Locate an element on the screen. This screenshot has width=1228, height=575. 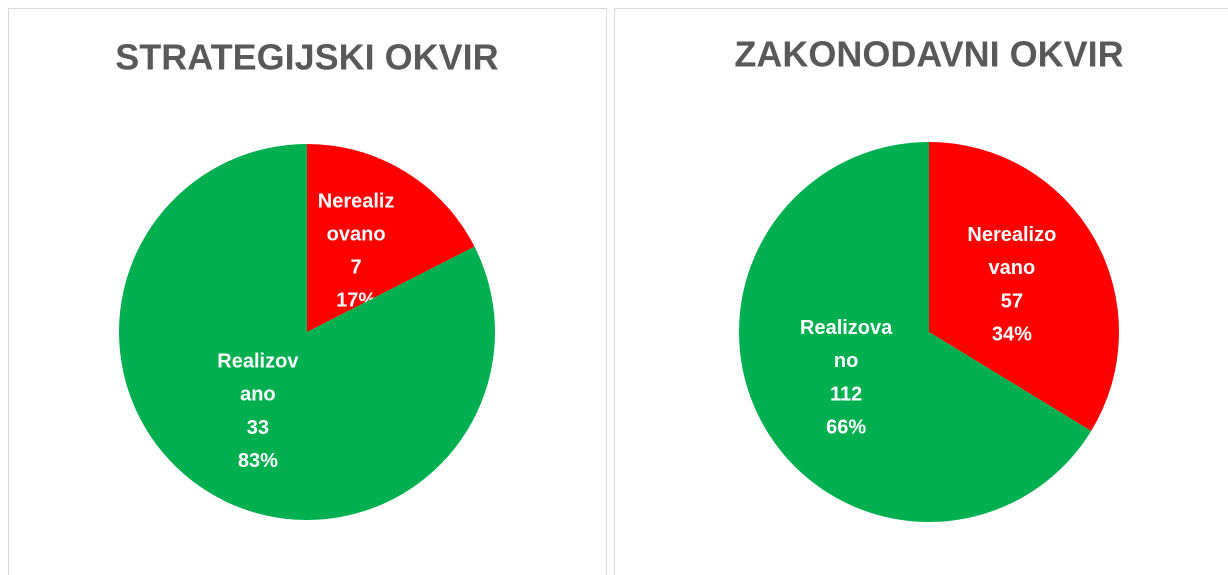
label-line: Realizova is located at coordinates (846, 328).